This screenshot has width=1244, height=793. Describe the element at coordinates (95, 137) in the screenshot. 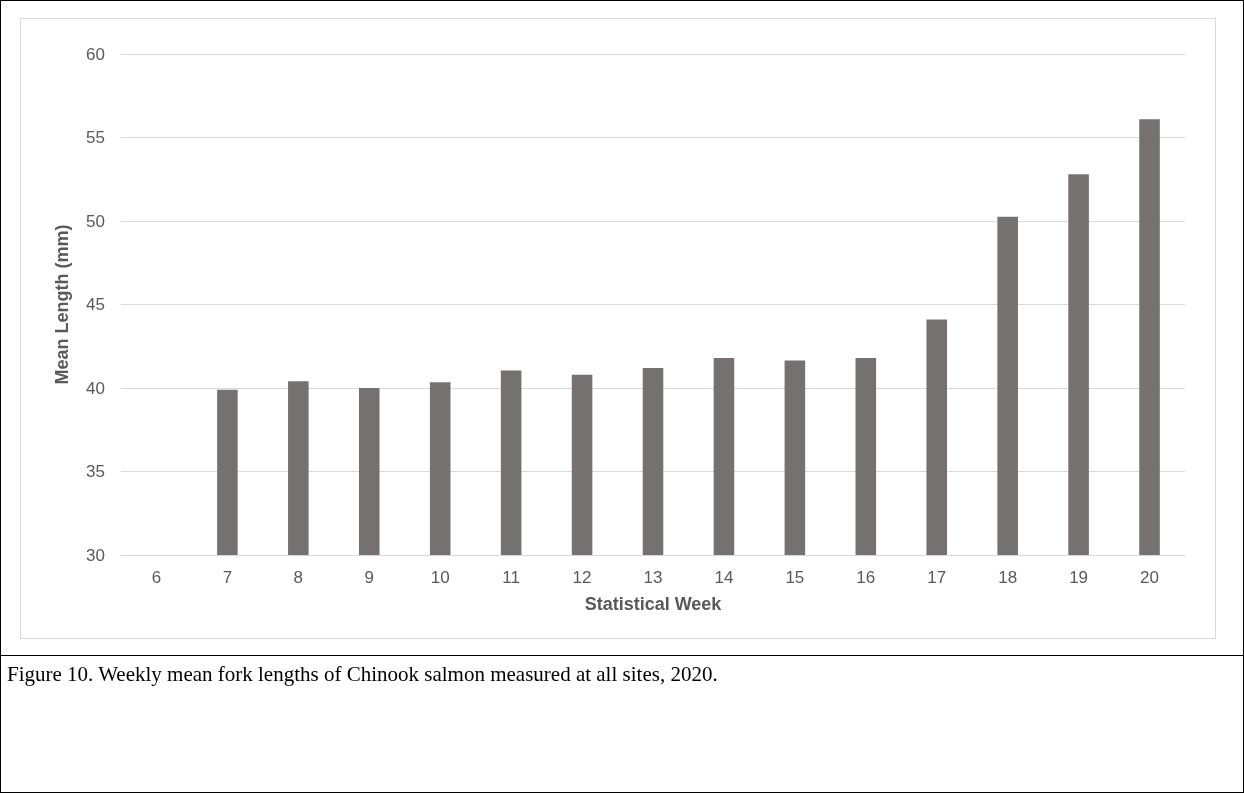

I see `y-tick-label: 55` at that location.